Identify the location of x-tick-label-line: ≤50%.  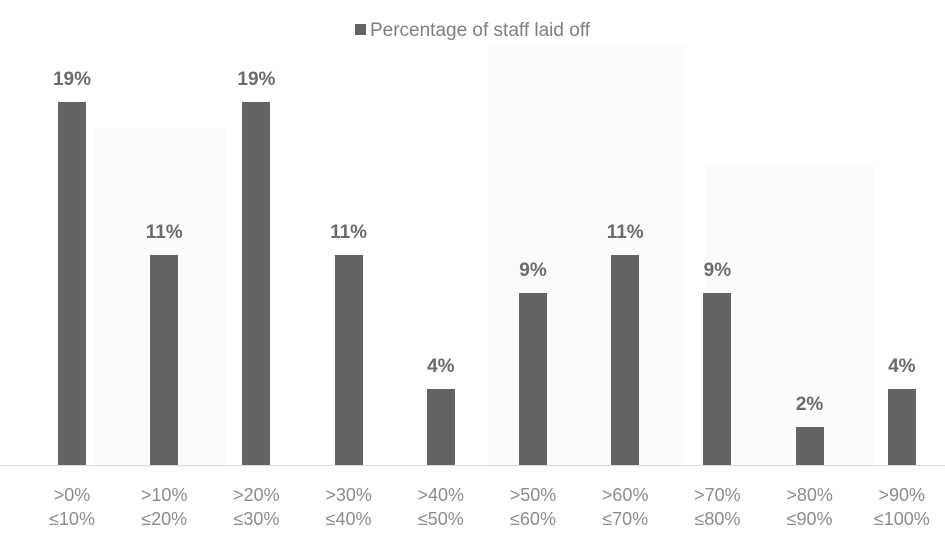
(440, 519).